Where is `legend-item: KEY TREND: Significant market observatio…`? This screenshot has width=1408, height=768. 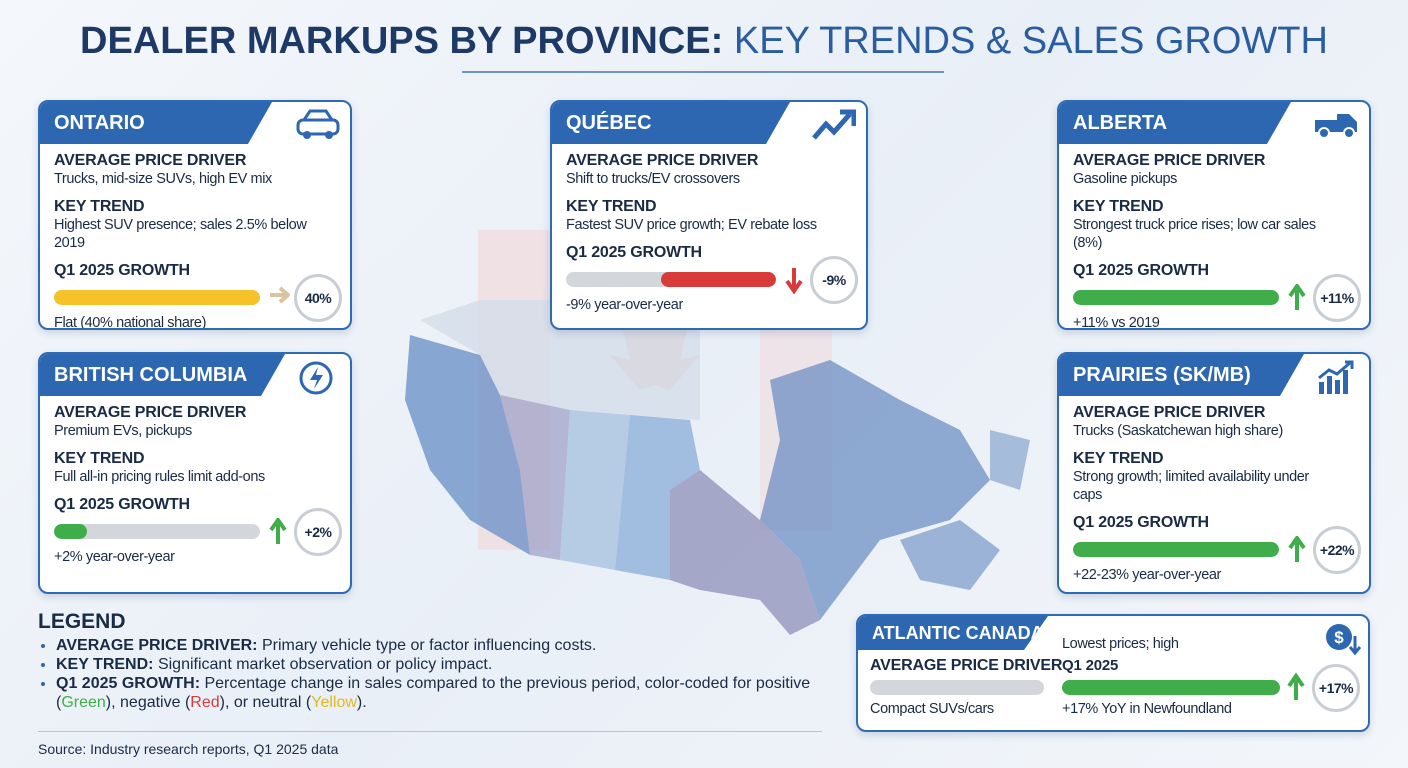
legend-item: KEY TREND: Significant market observatio… is located at coordinates (447, 664).